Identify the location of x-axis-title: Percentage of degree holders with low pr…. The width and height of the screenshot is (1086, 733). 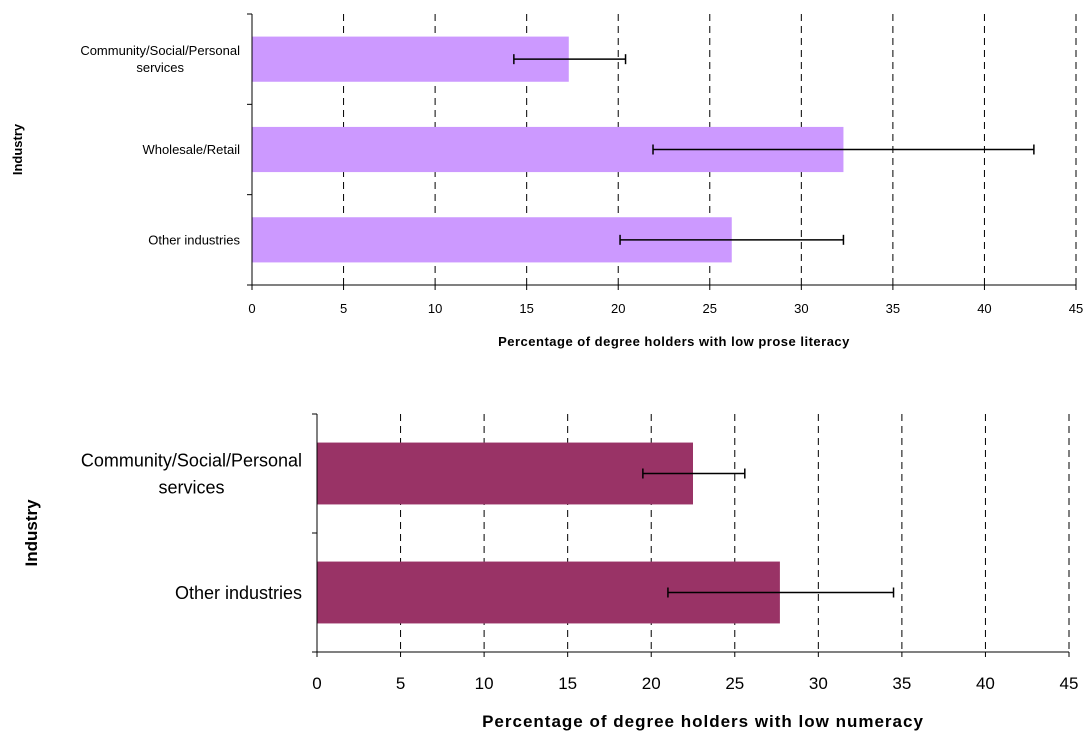
(674, 341).